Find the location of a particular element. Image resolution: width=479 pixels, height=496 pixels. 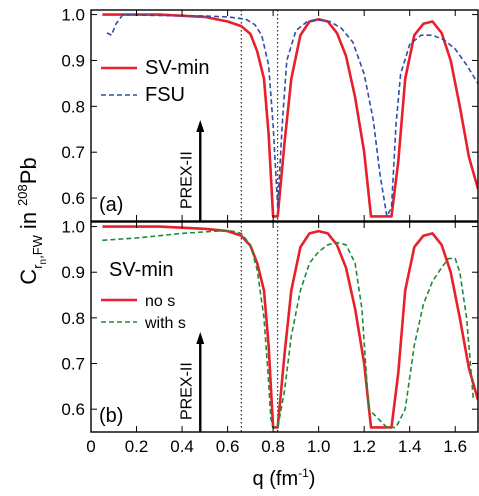

x-tick-label: 1.0 is located at coordinates (319, 446).